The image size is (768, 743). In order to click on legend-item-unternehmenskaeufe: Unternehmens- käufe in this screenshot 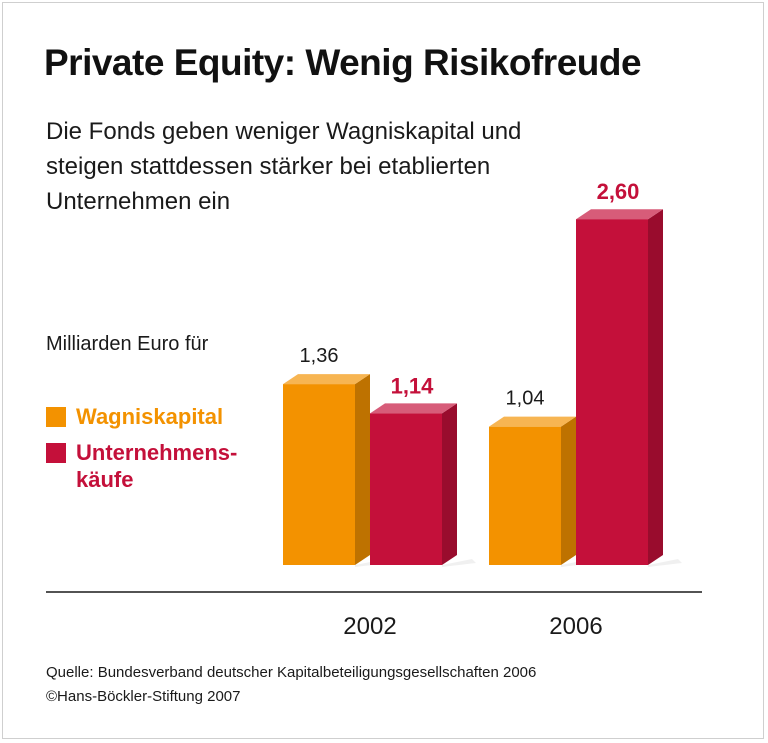, I will do `click(141, 466)`.